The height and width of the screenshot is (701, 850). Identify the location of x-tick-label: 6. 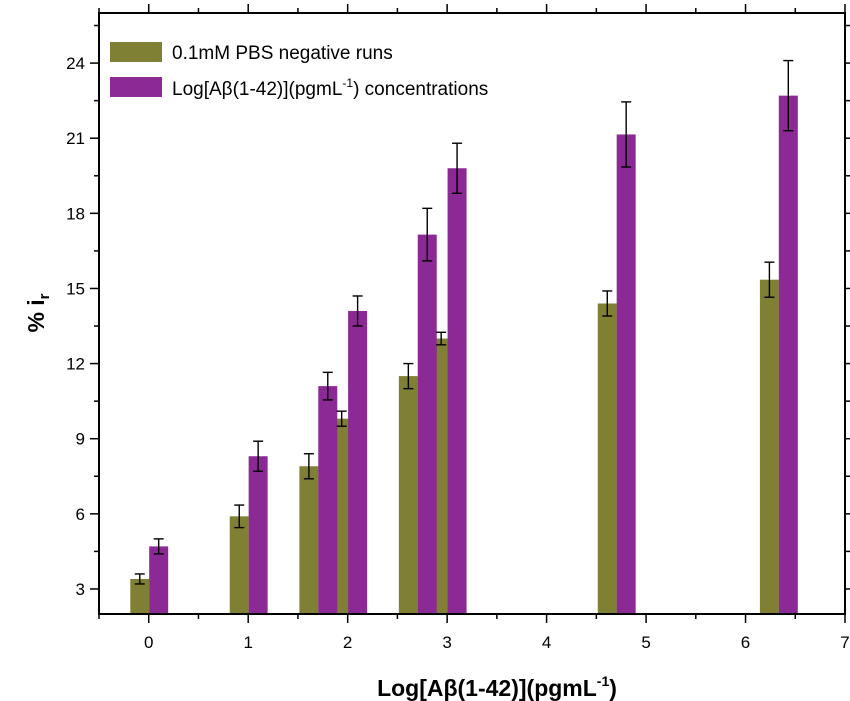
(745, 642).